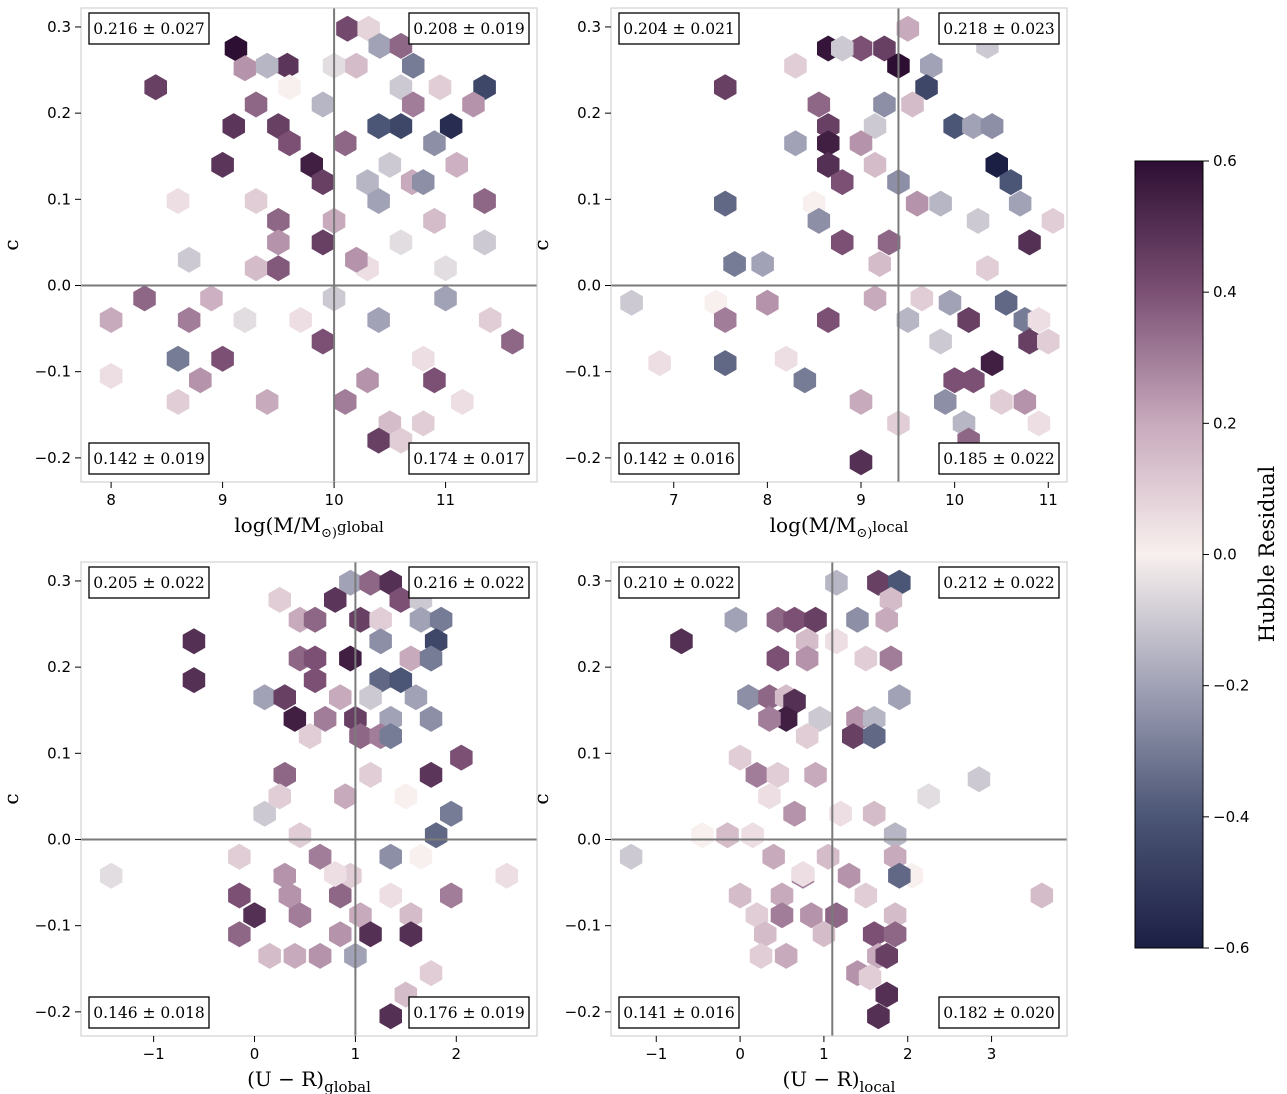 The image size is (1287, 1094). I want to click on quadrant-stat-label: 0.212 ± 0.022, so click(999, 583).